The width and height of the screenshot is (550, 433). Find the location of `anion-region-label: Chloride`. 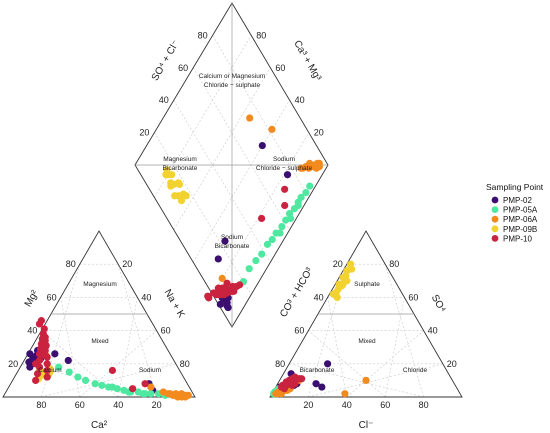

anion-region-label: Chloride is located at coordinates (415, 370).